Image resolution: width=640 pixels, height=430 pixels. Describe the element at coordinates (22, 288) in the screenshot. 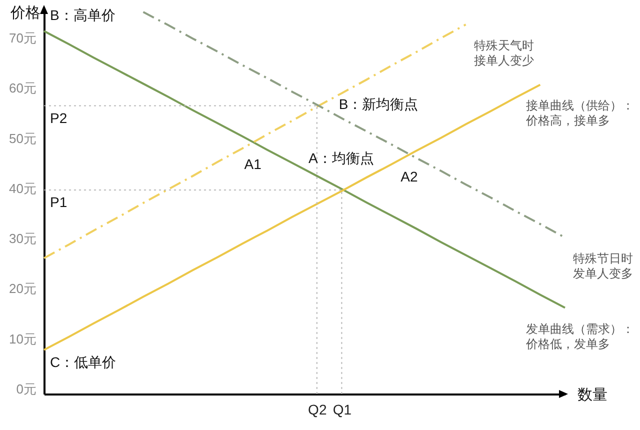

I see `y-tick-label: 20元` at that location.